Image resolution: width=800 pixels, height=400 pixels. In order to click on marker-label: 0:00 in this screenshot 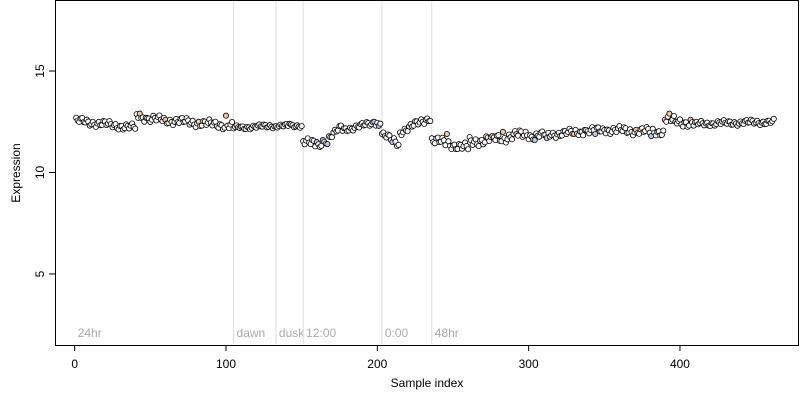, I will do `click(397, 333)`.